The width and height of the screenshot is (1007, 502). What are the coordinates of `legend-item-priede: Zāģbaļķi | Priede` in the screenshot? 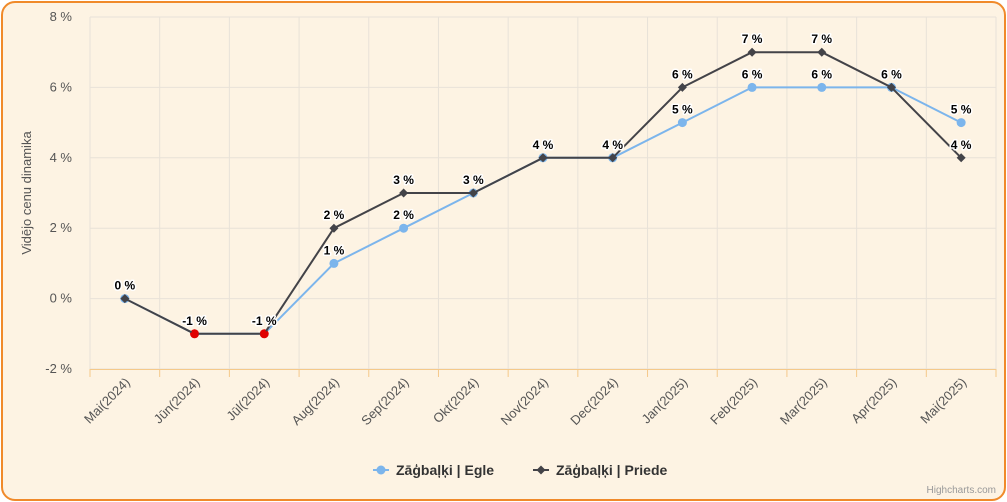 It's located at (600, 470).